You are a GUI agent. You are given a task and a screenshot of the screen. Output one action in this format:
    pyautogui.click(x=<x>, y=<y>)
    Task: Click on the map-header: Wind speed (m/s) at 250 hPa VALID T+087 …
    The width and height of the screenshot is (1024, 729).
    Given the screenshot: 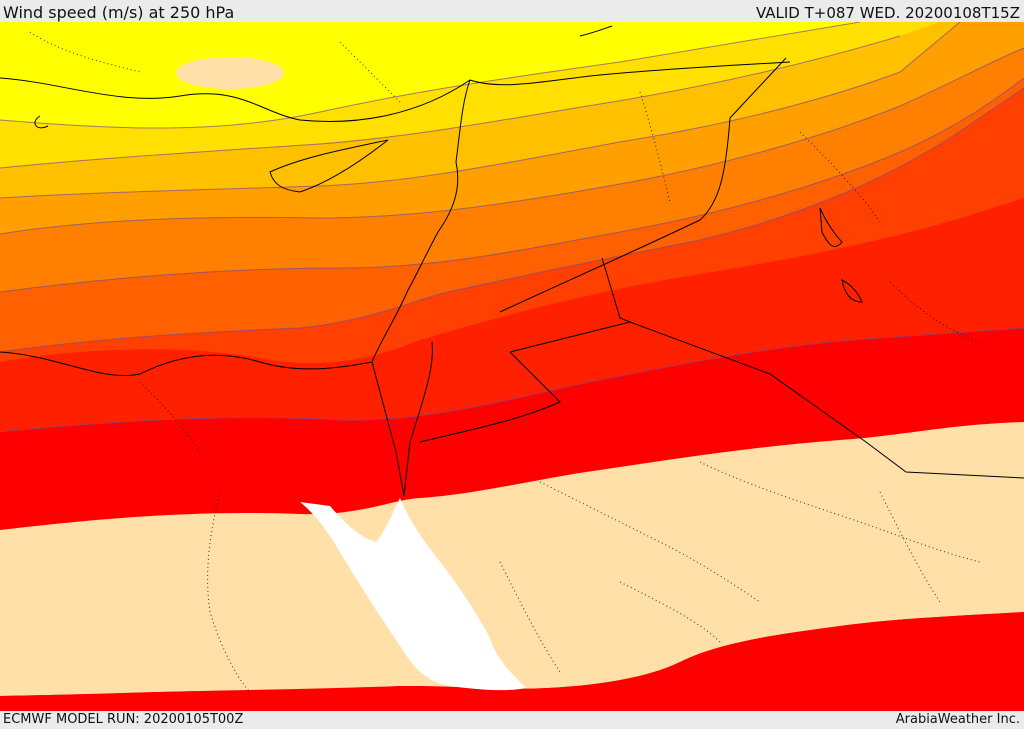 What is the action you would take?
    pyautogui.click(x=512, y=11)
    